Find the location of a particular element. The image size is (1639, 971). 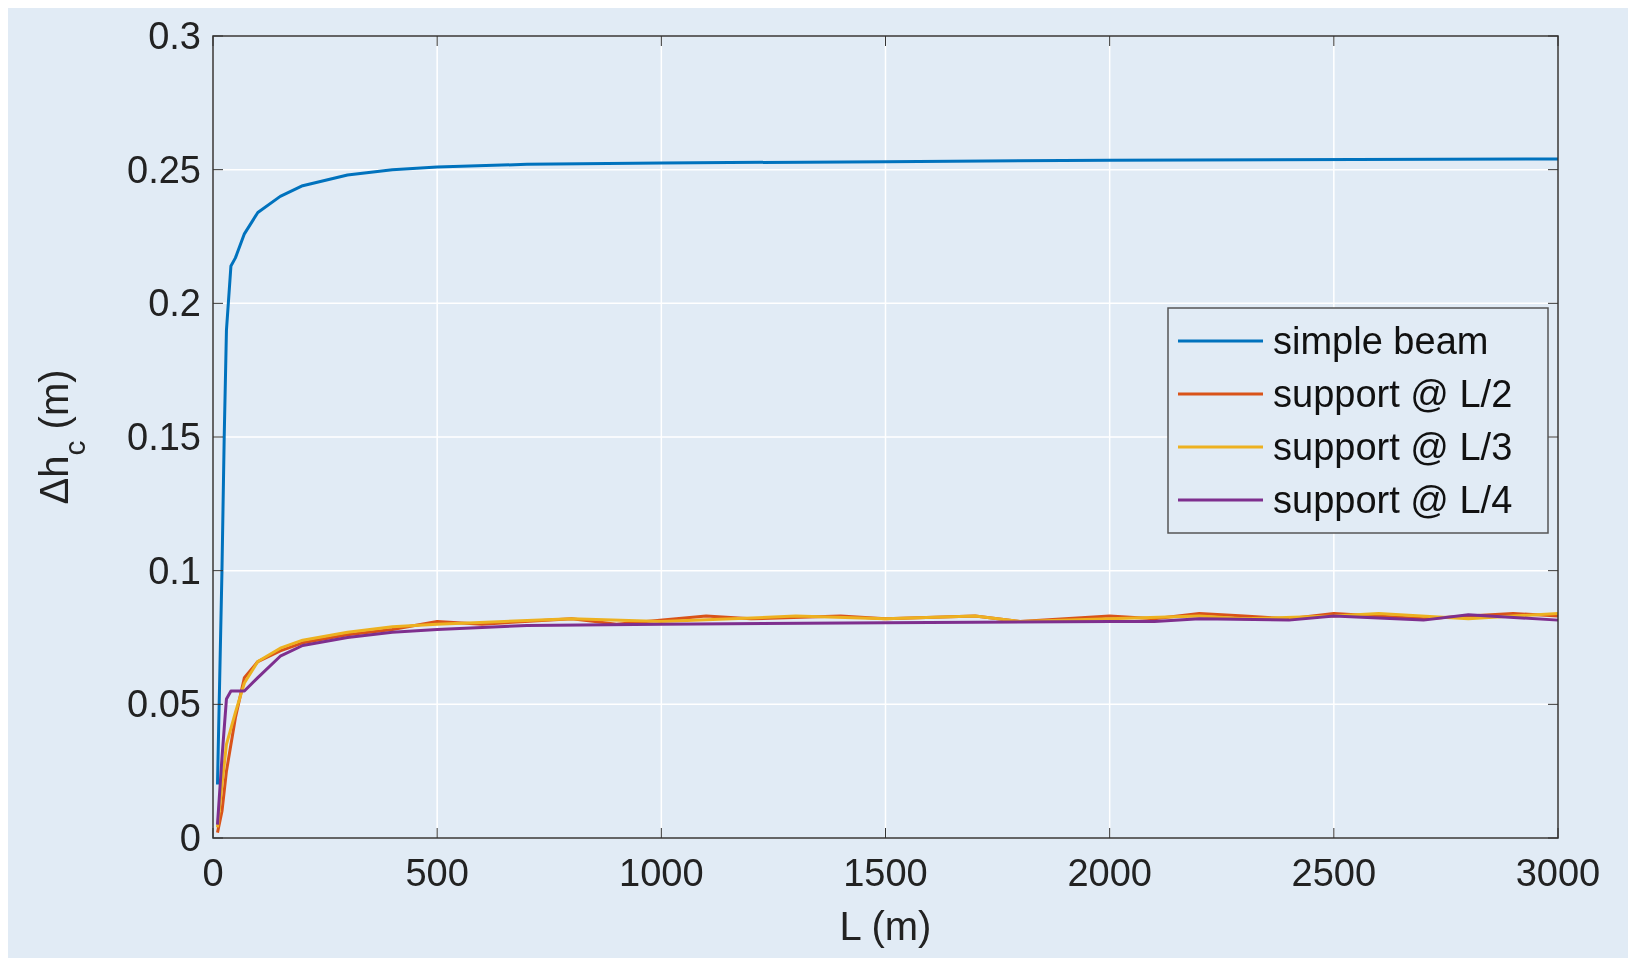

y-tick-label: 0 is located at coordinates (190, 838).